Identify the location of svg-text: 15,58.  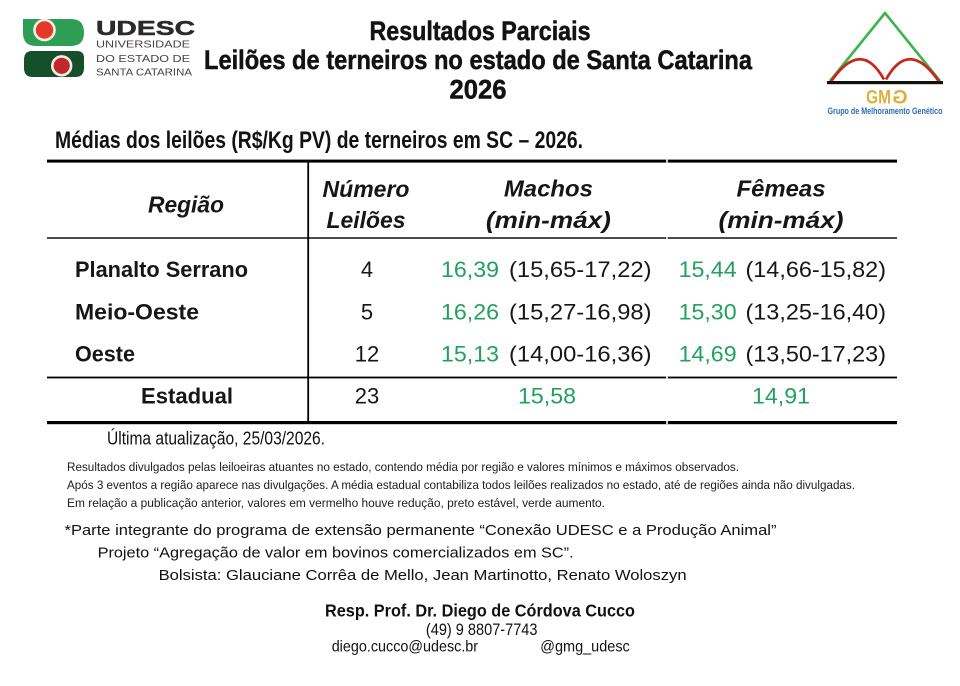
(547, 396).